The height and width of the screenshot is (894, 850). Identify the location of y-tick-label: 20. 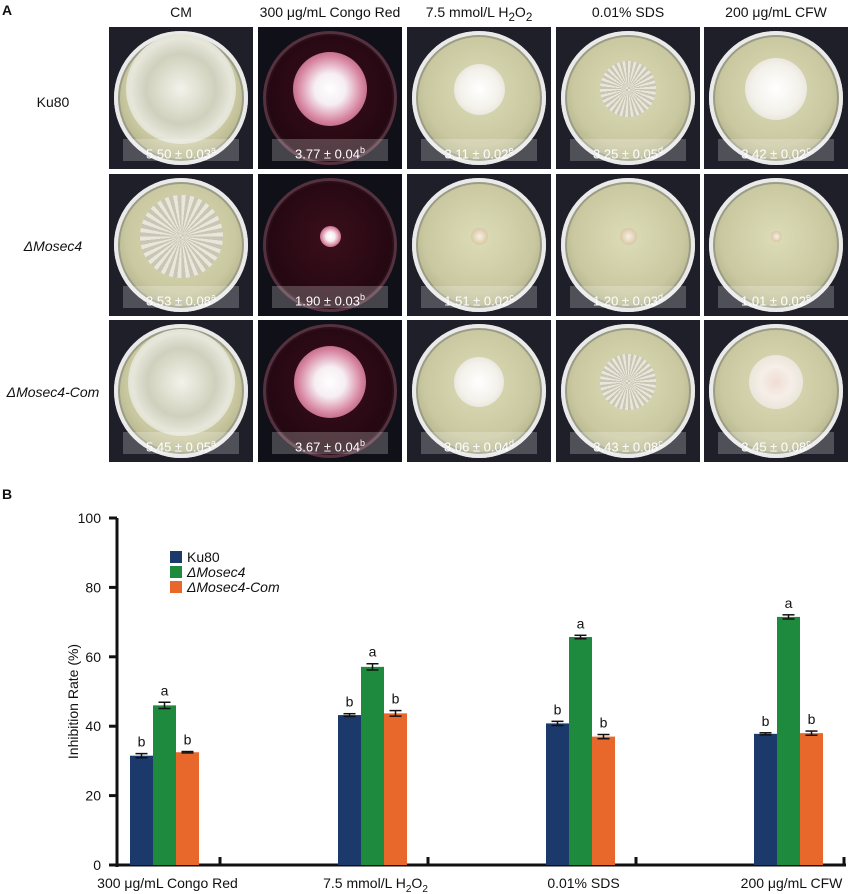
(93, 796).